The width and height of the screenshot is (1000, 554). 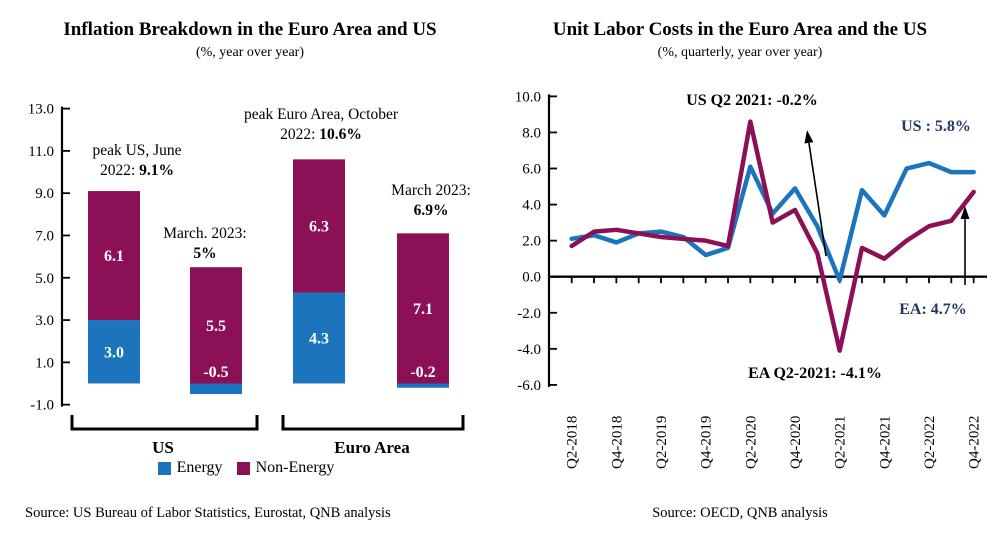 What do you see at coordinates (215, 372) in the screenshot?
I see `bar-value-label-energy: -0.5` at bounding box center [215, 372].